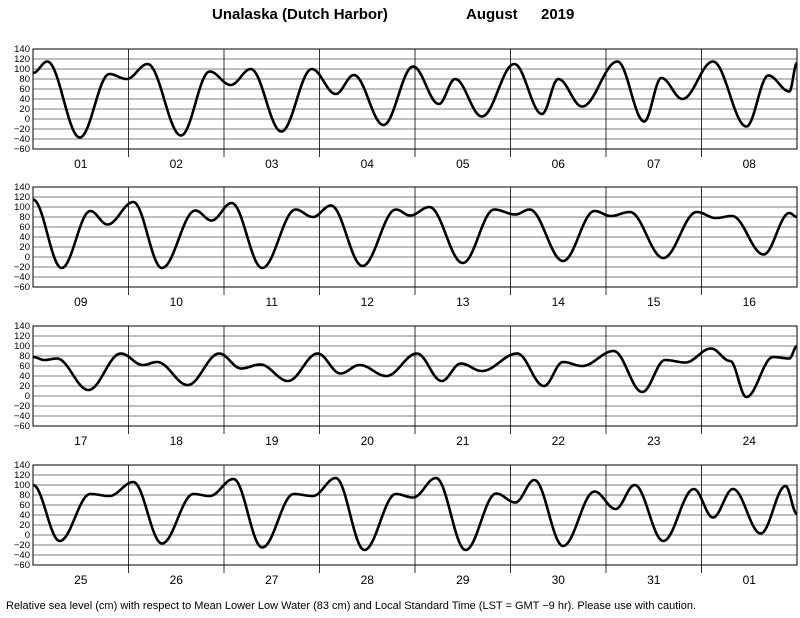 The width and height of the screenshot is (800, 618). I want to click on day-label: 31, so click(654, 580).